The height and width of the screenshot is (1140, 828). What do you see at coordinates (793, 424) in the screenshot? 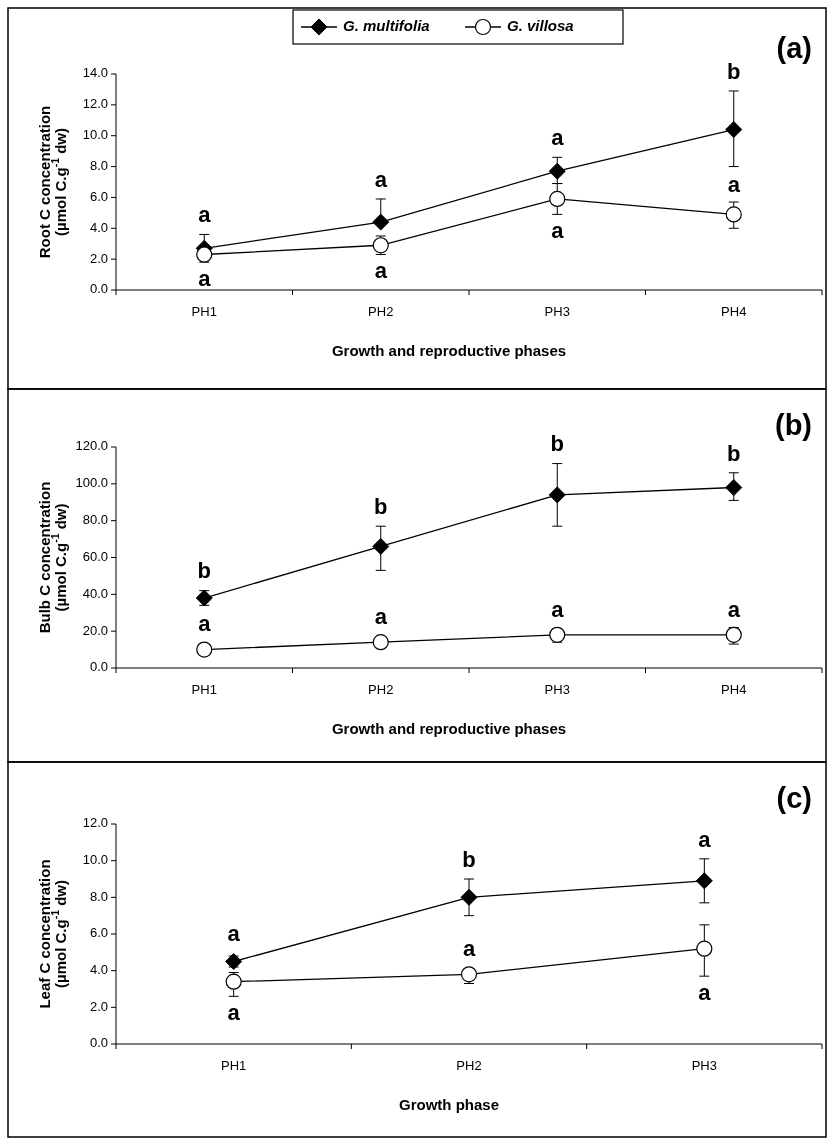
I see `chart-title: (b)` at bounding box center [793, 424].